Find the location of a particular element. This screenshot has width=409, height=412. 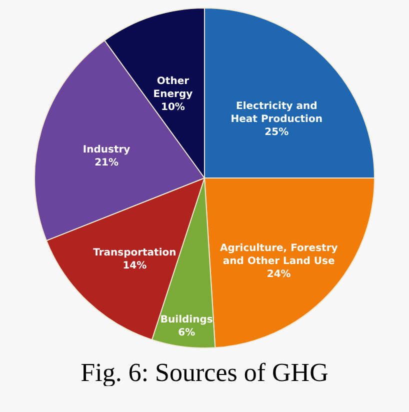

data-label: 21% is located at coordinates (106, 163).